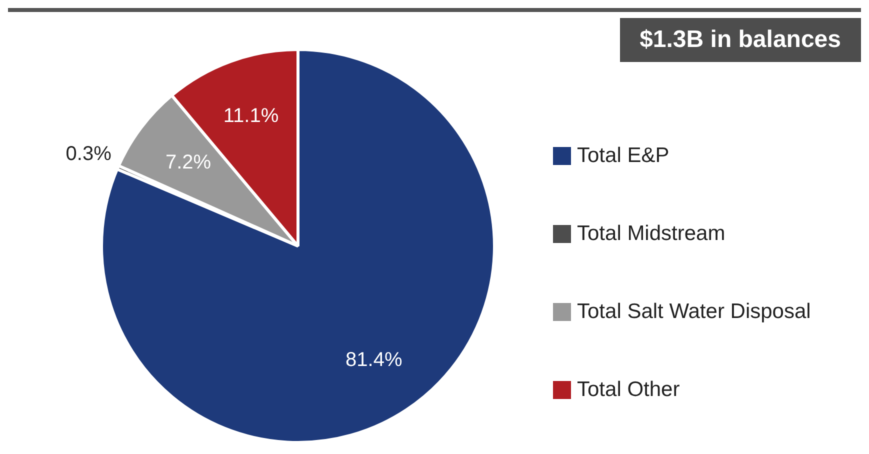  Describe the element at coordinates (89, 154) in the screenshot. I see `data-label: 0.3%` at that location.